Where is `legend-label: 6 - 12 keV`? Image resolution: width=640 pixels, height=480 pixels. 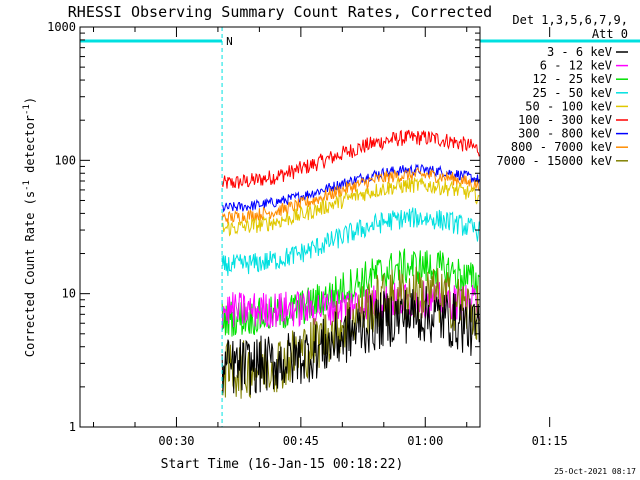 legend-label: 6 - 12 keV is located at coordinates (576, 66).